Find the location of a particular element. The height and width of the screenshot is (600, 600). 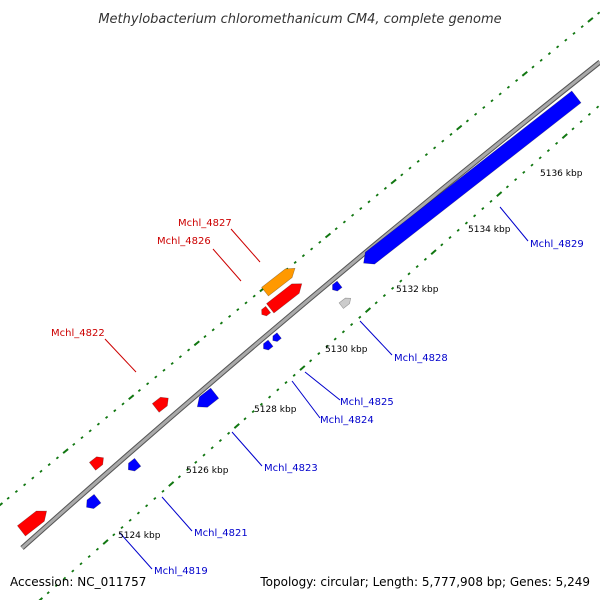

feature-gene-small-forward is located at coordinates (266, 311).